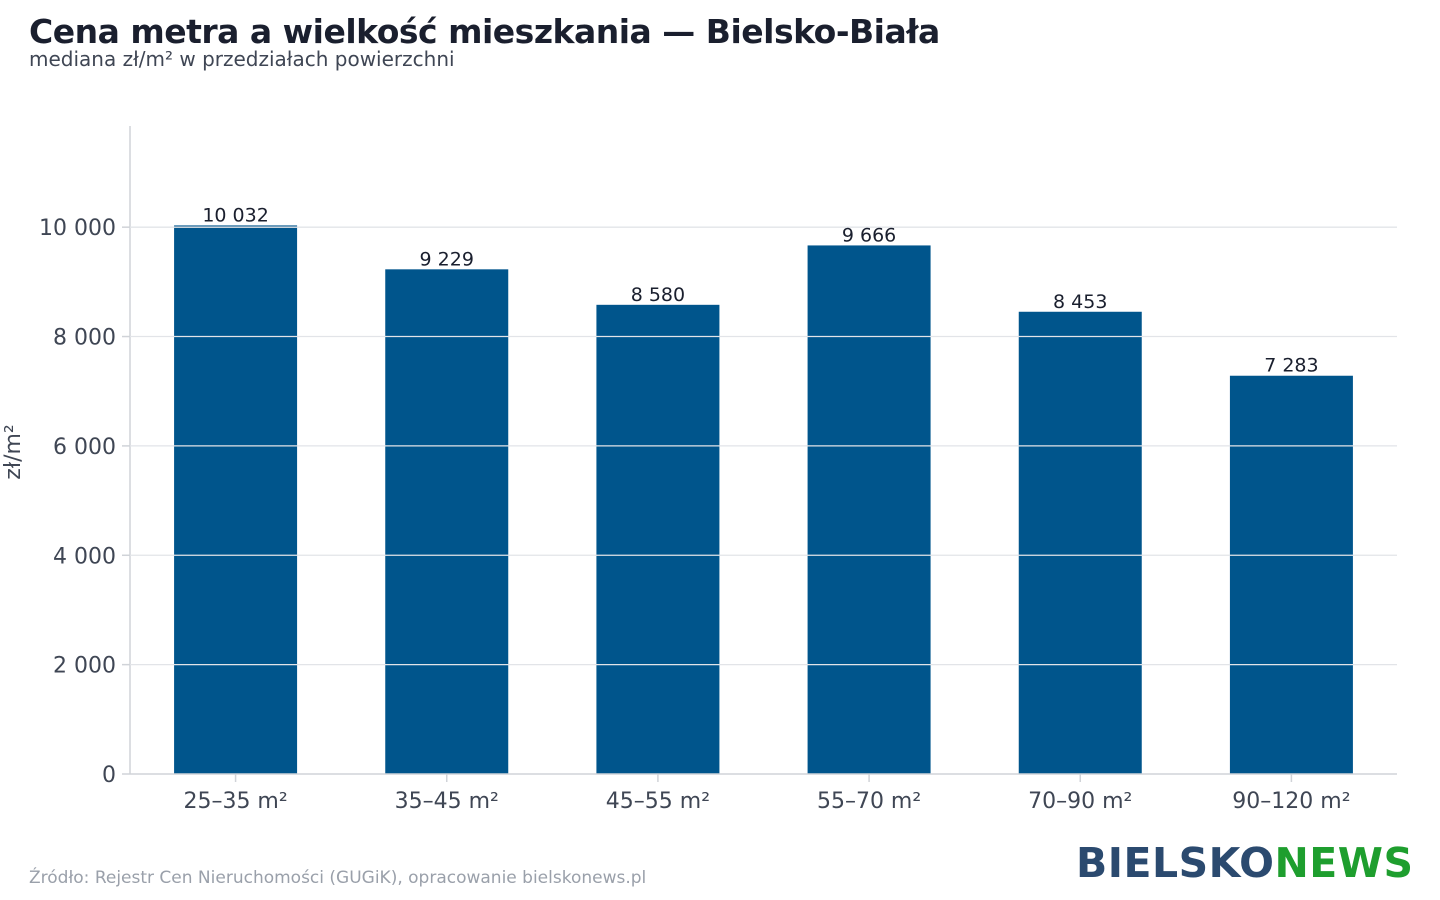 The width and height of the screenshot is (1440, 900). What do you see at coordinates (447, 801) in the screenshot?
I see `x-tick-label: 35–45 m²` at bounding box center [447, 801].